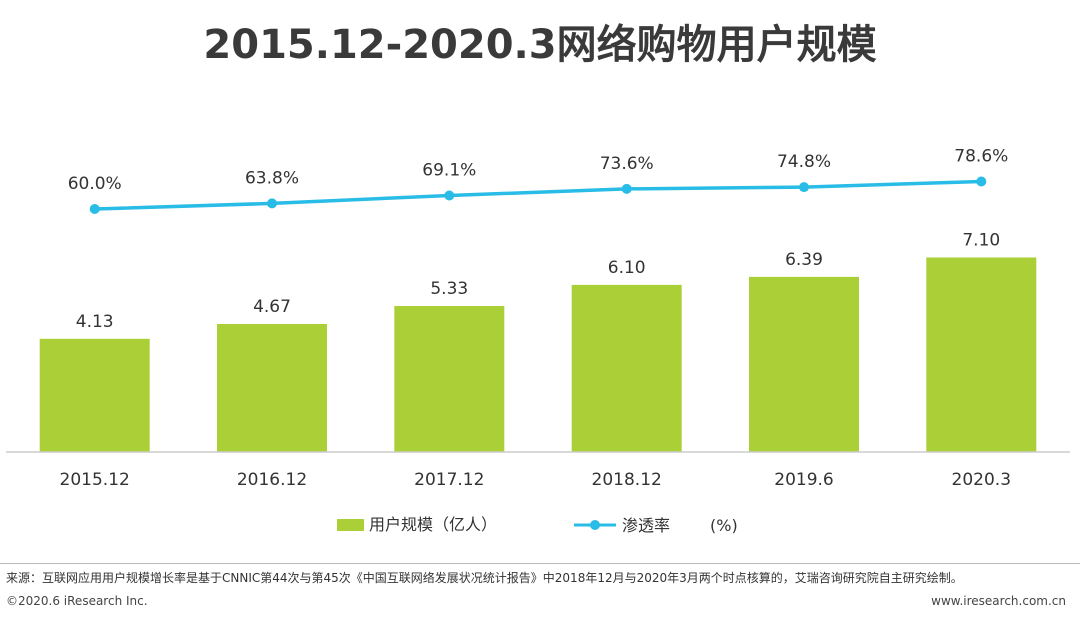 This screenshot has height=623, width=1080. What do you see at coordinates (449, 289) in the screenshot?
I see `bar-value-label: 5.33` at bounding box center [449, 289].